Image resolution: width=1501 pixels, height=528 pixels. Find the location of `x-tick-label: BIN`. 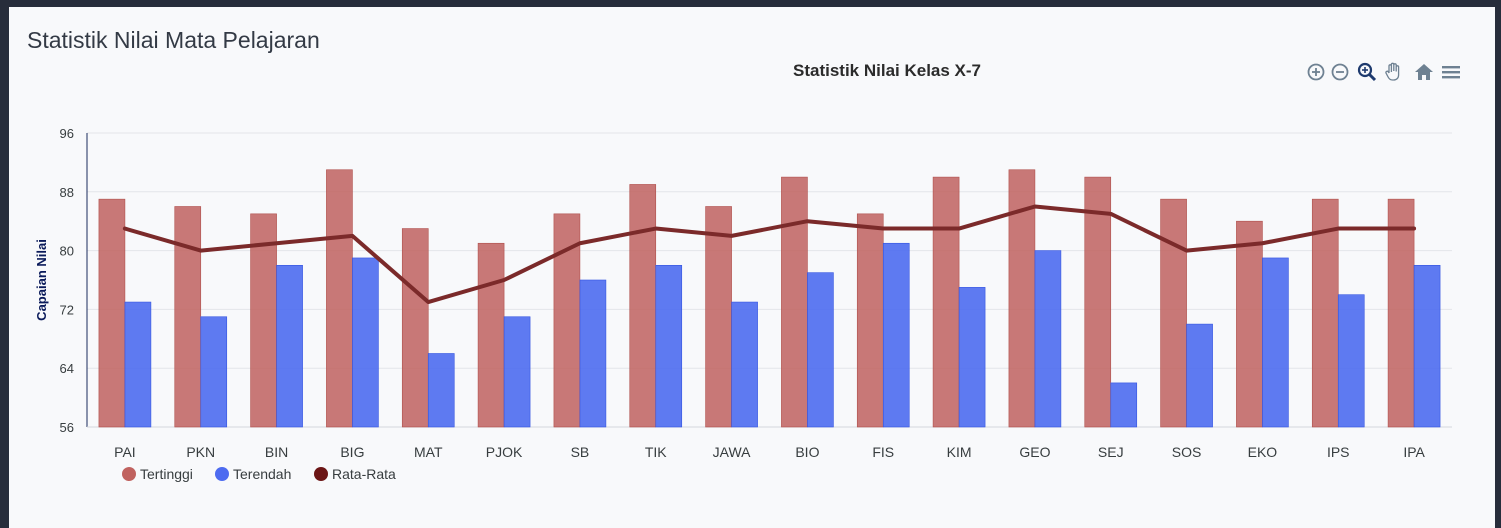

x-tick-label: BIN is located at coordinates (276, 452).